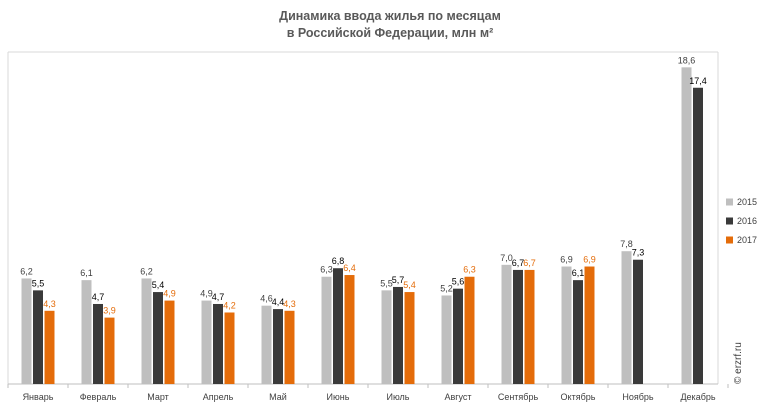 The width and height of the screenshot is (780, 408). I want to click on data-label-2016: 17,4, so click(698, 81).